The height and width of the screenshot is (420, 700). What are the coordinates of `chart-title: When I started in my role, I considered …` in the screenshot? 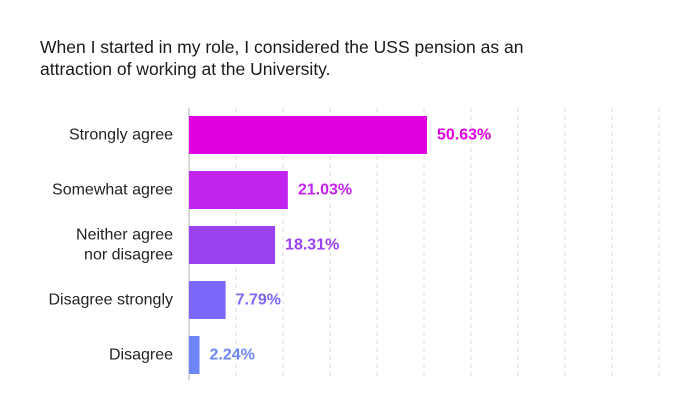 It's located at (320, 58).